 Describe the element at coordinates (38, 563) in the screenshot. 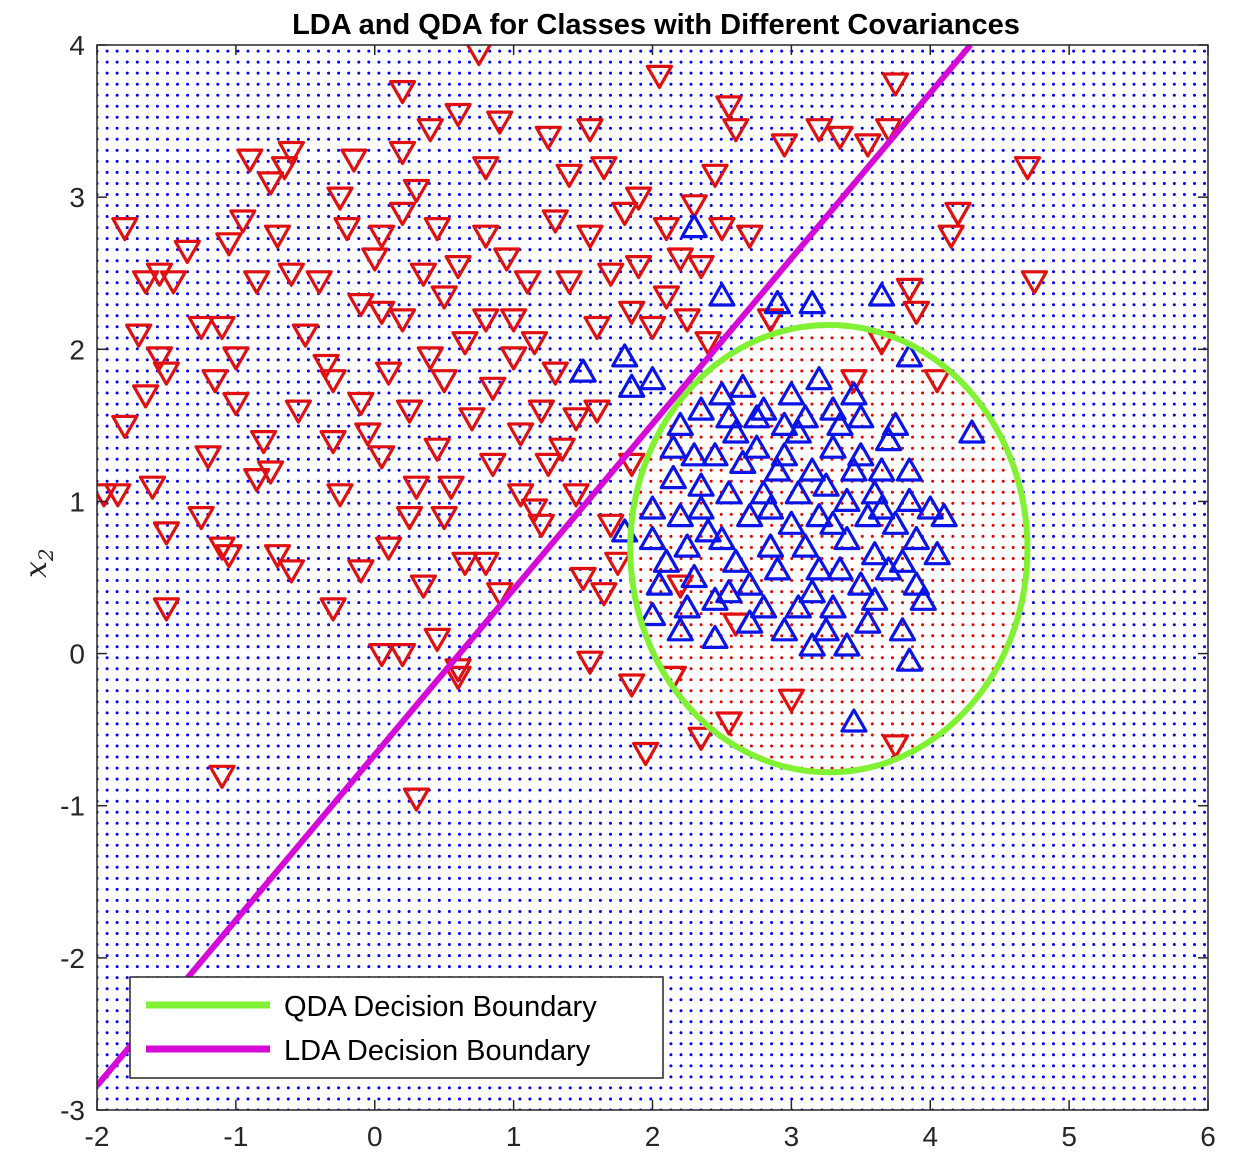

I see `y-axis-label: x2` at that location.